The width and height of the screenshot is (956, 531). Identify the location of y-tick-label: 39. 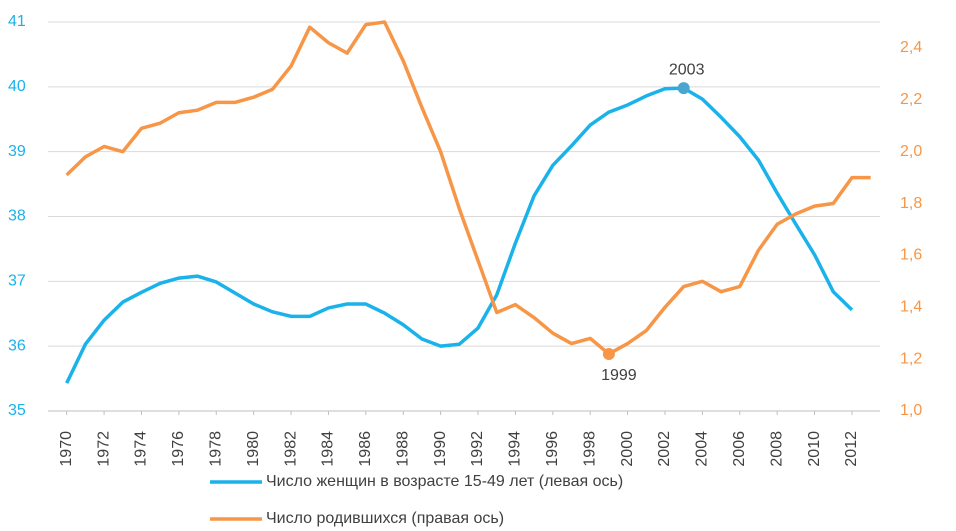
(17, 151).